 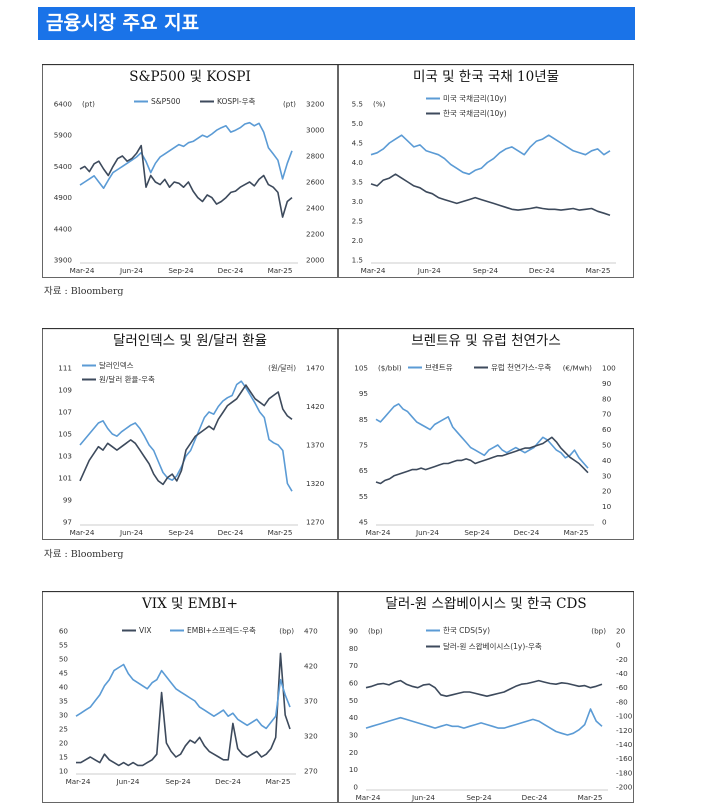 What do you see at coordinates (189, 604) in the screenshot?
I see `chart-title: VIX 및 EMBI+` at bounding box center [189, 604].